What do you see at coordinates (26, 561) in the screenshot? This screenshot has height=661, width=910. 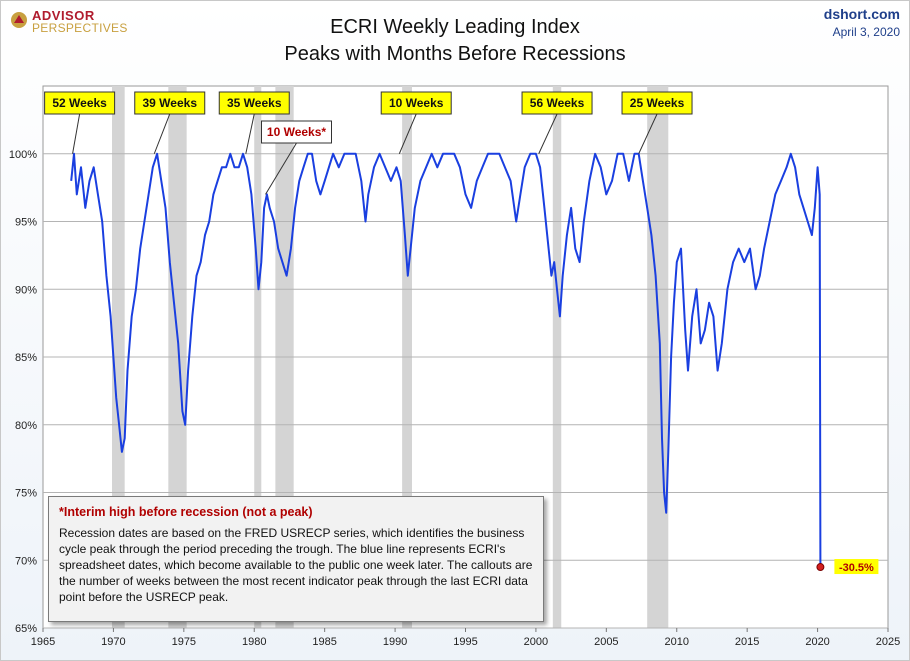 I see `y-tick-label: 70%` at bounding box center [26, 561].